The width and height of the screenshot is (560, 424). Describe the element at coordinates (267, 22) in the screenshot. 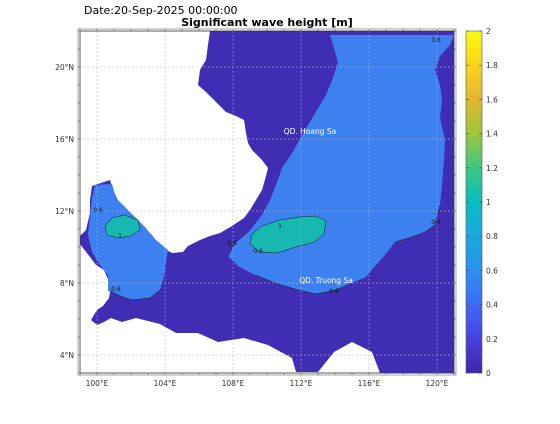

I see `chart-title: Significant wave height [m]` at that location.